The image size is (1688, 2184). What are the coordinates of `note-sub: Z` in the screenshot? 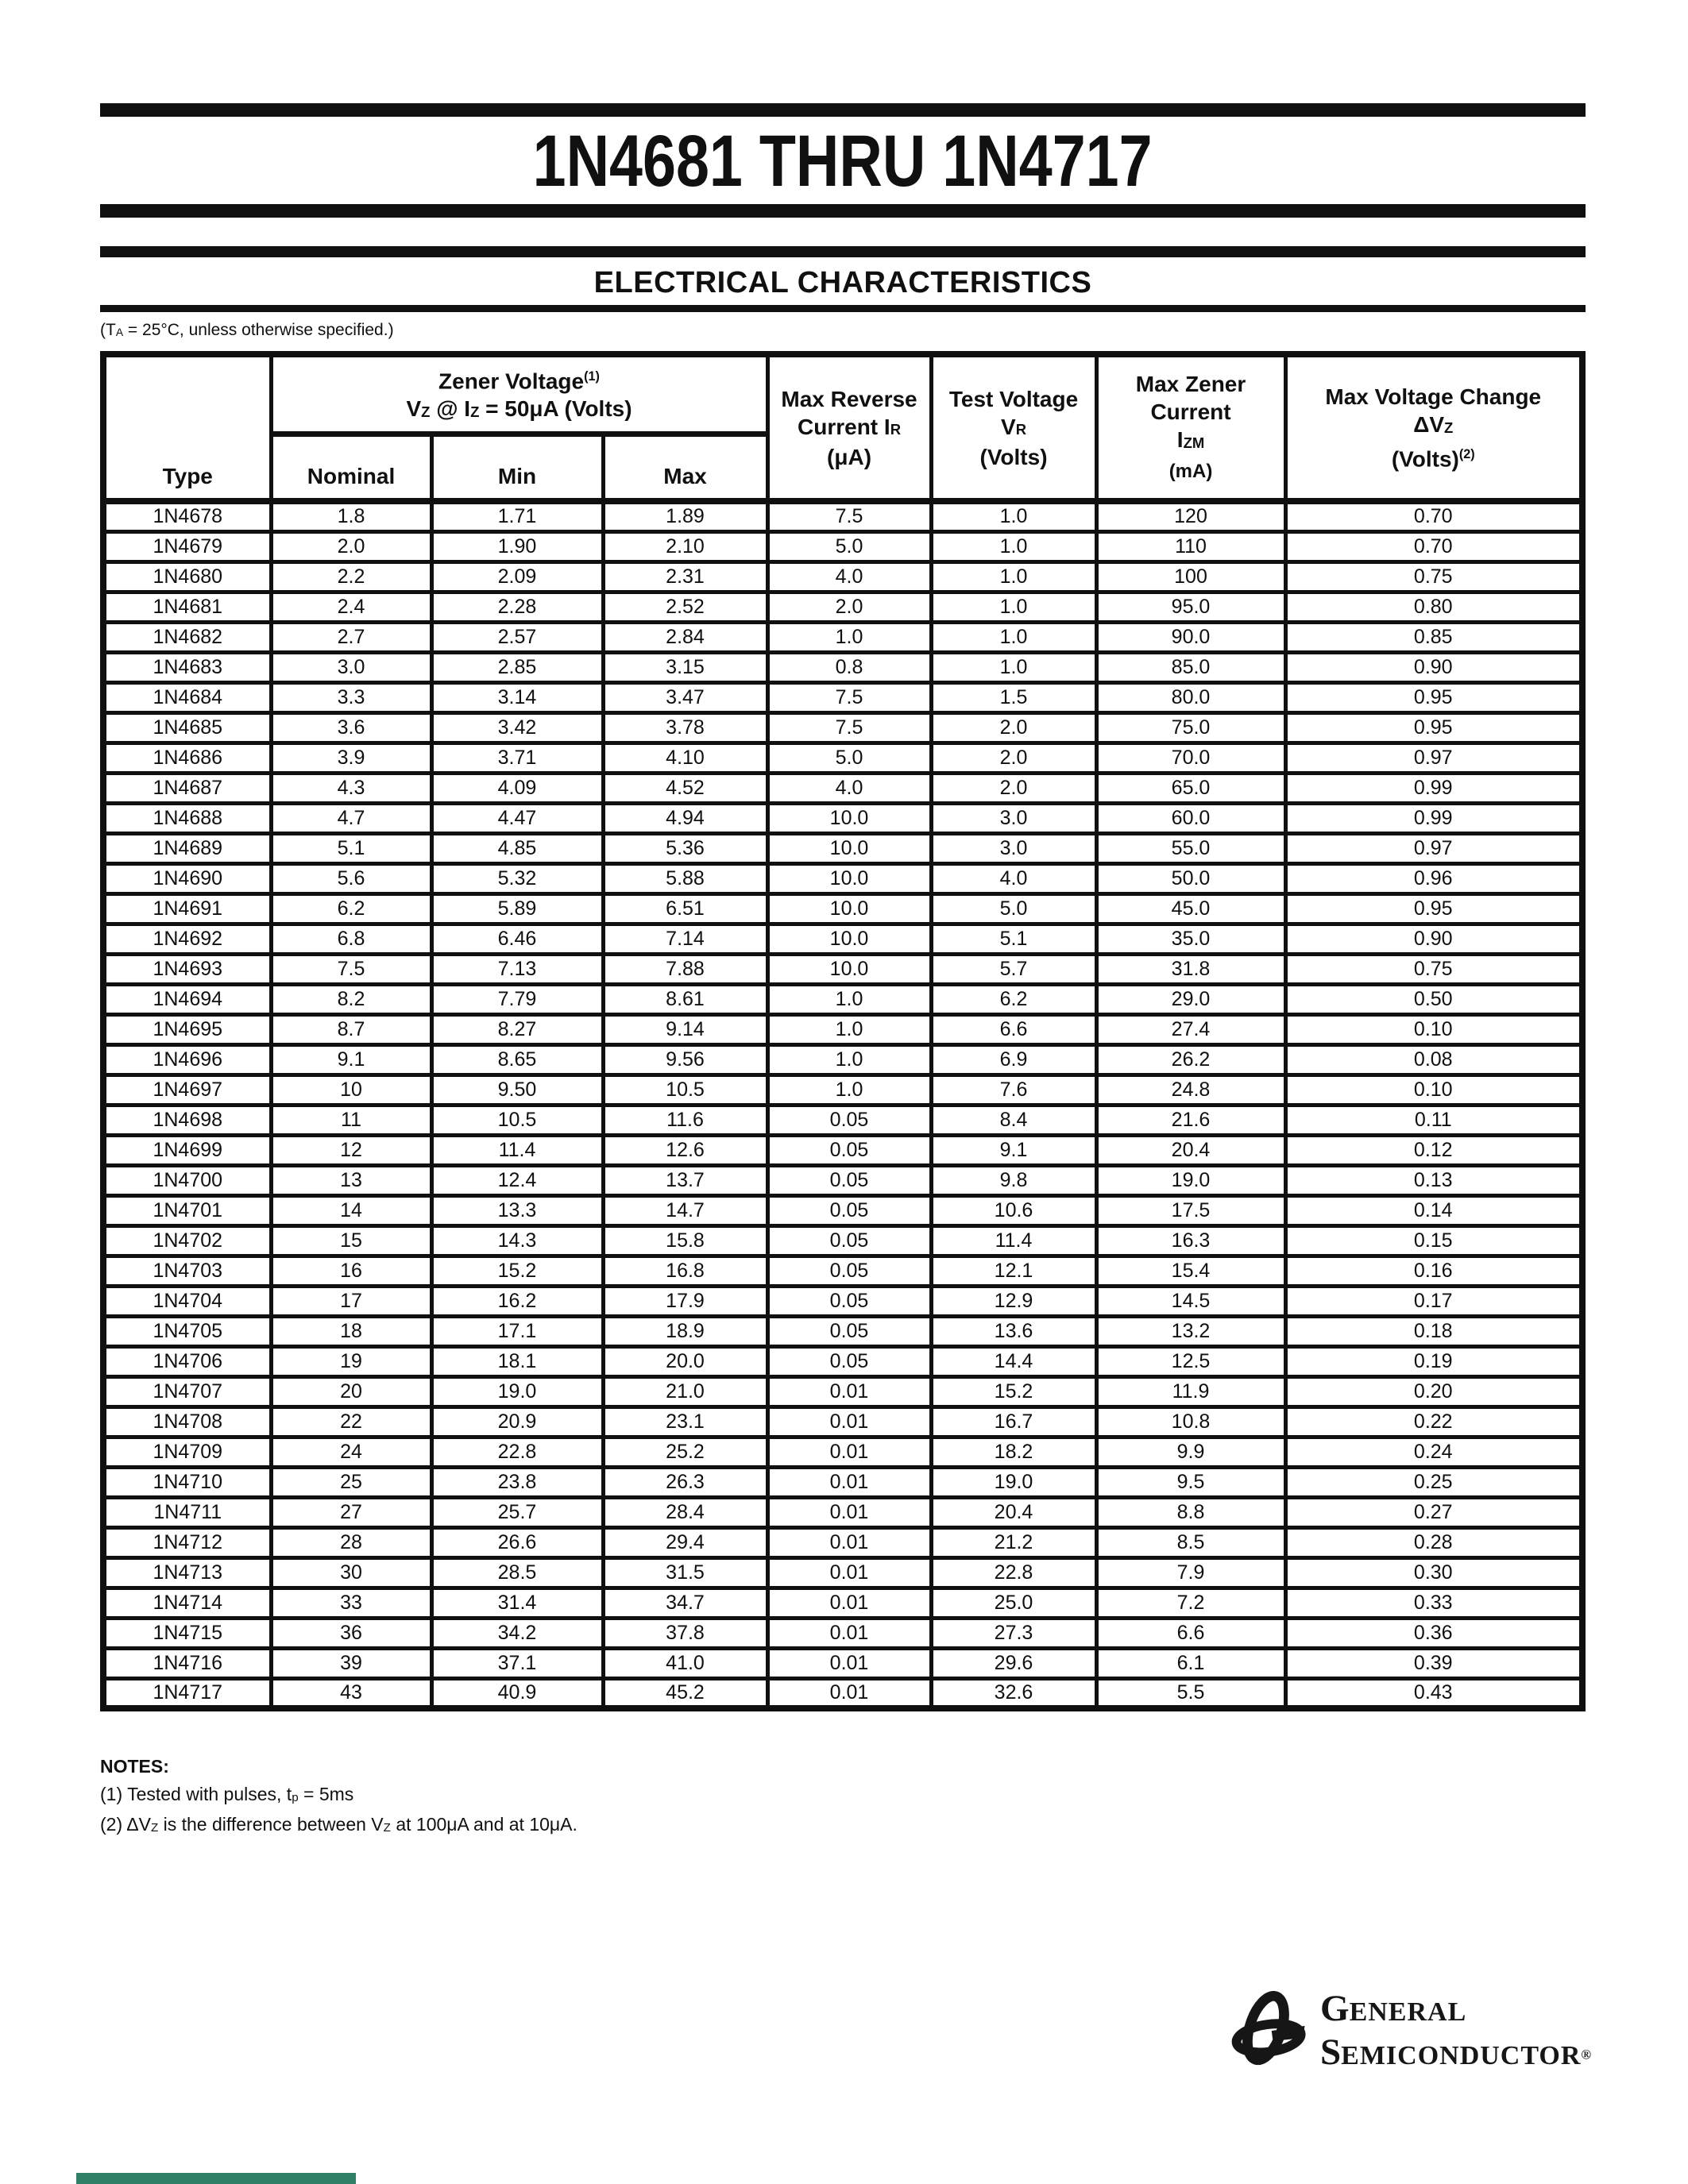 It's located at (387, 1827).